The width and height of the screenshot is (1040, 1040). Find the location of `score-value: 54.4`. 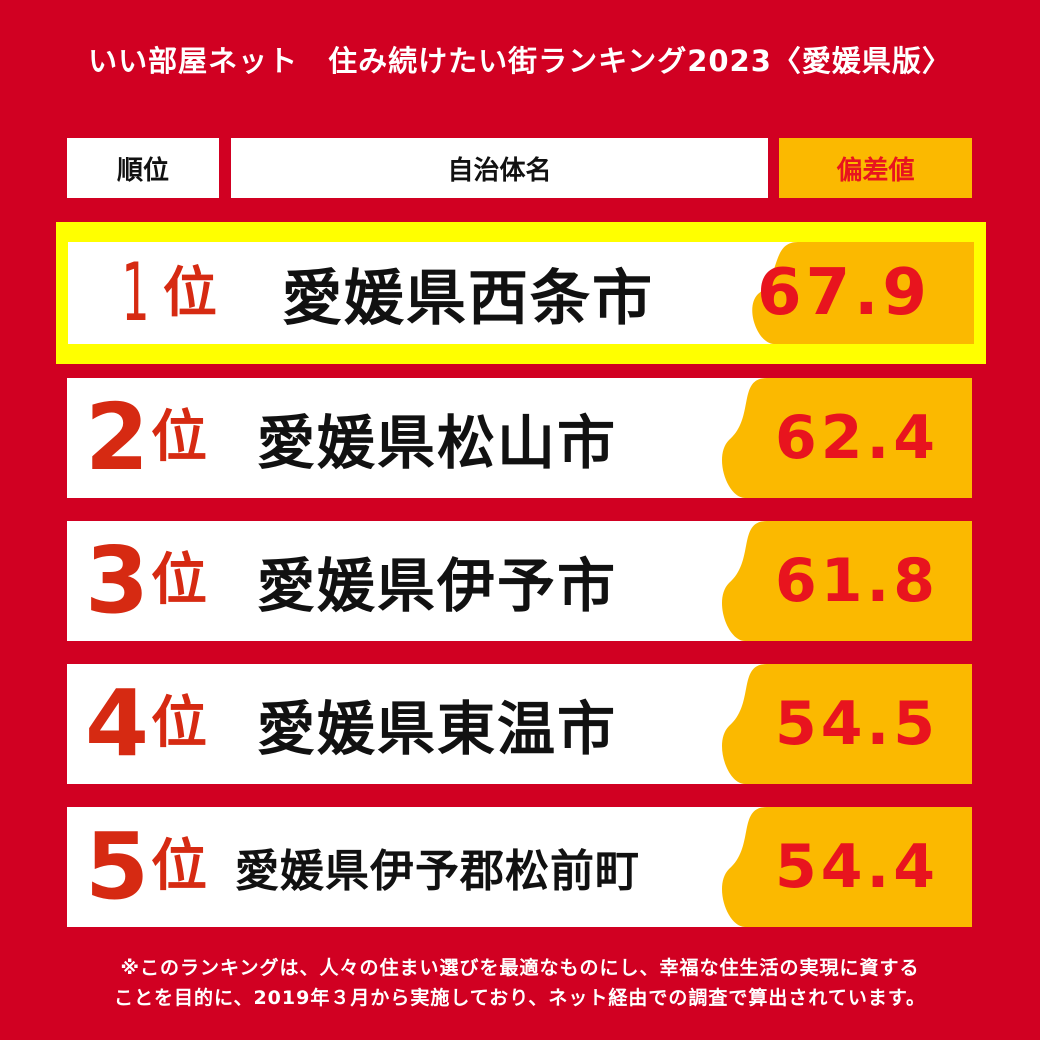

score-value: 54.4 is located at coordinates (857, 867).